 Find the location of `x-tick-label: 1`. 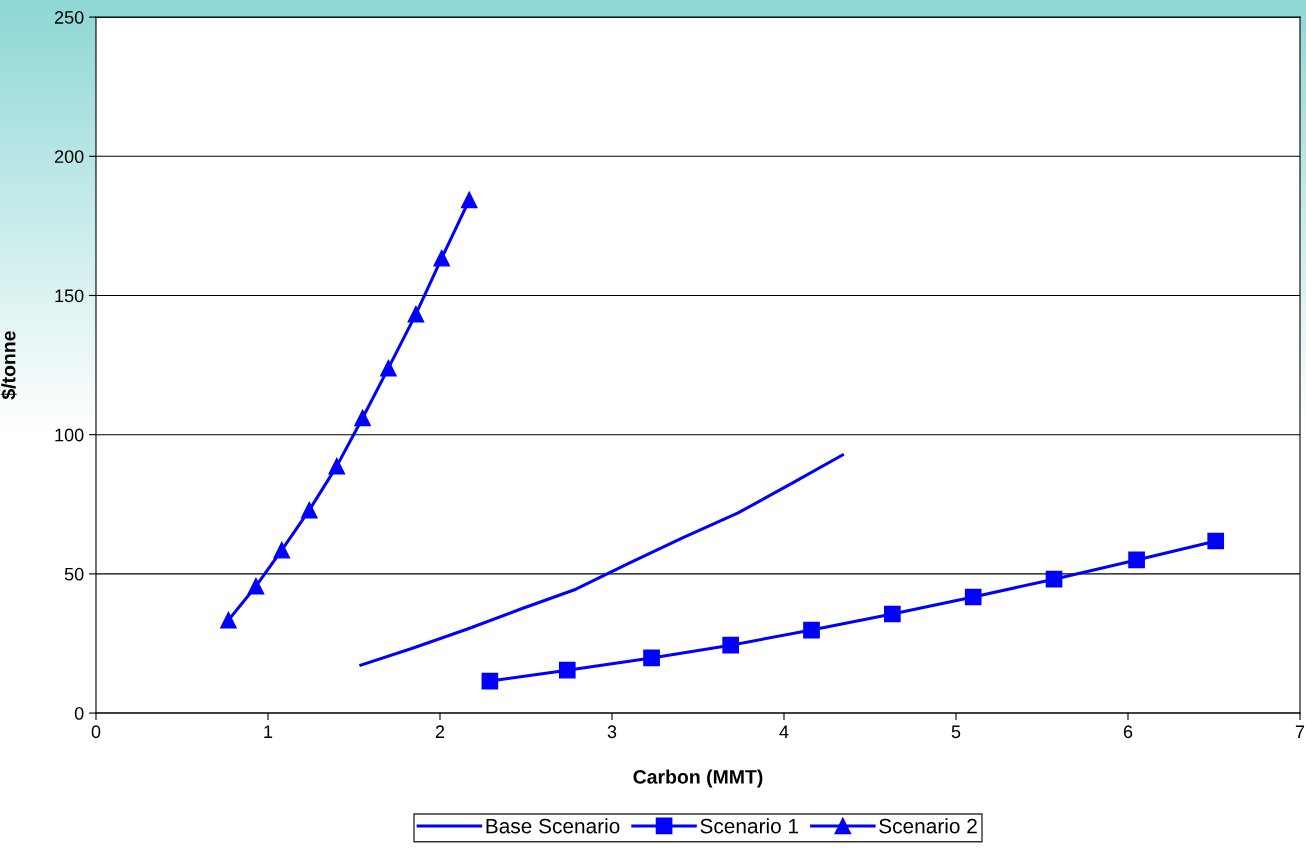

x-tick-label: 1 is located at coordinates (268, 731).